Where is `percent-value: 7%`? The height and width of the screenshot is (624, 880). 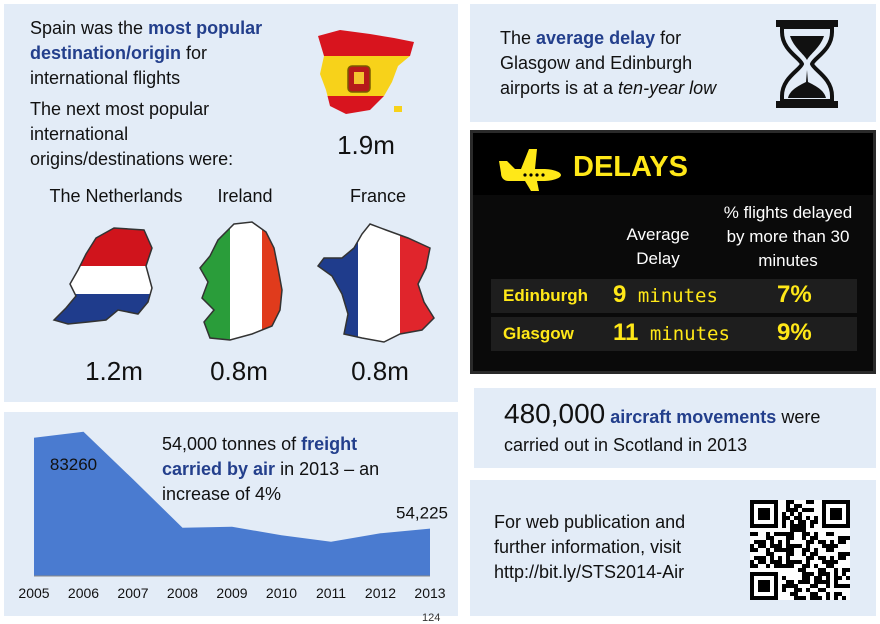 percent-value: 7% is located at coordinates (794, 294).